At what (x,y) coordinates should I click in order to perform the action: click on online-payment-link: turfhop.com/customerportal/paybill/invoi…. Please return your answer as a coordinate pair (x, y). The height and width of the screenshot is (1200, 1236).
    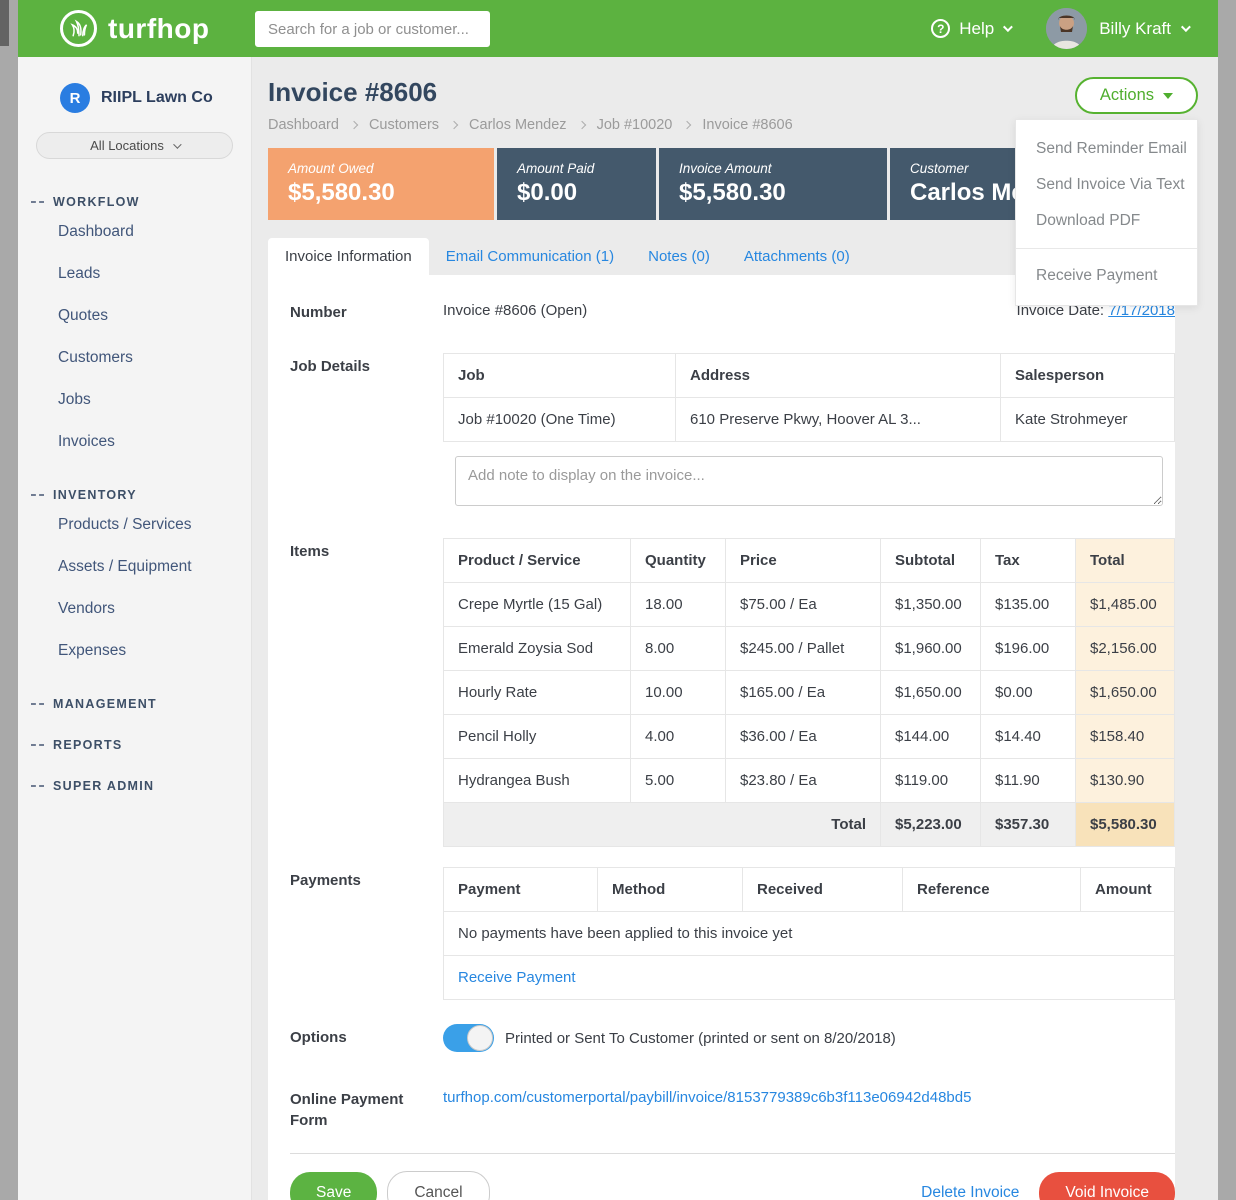
    Looking at the image, I should click on (707, 1097).